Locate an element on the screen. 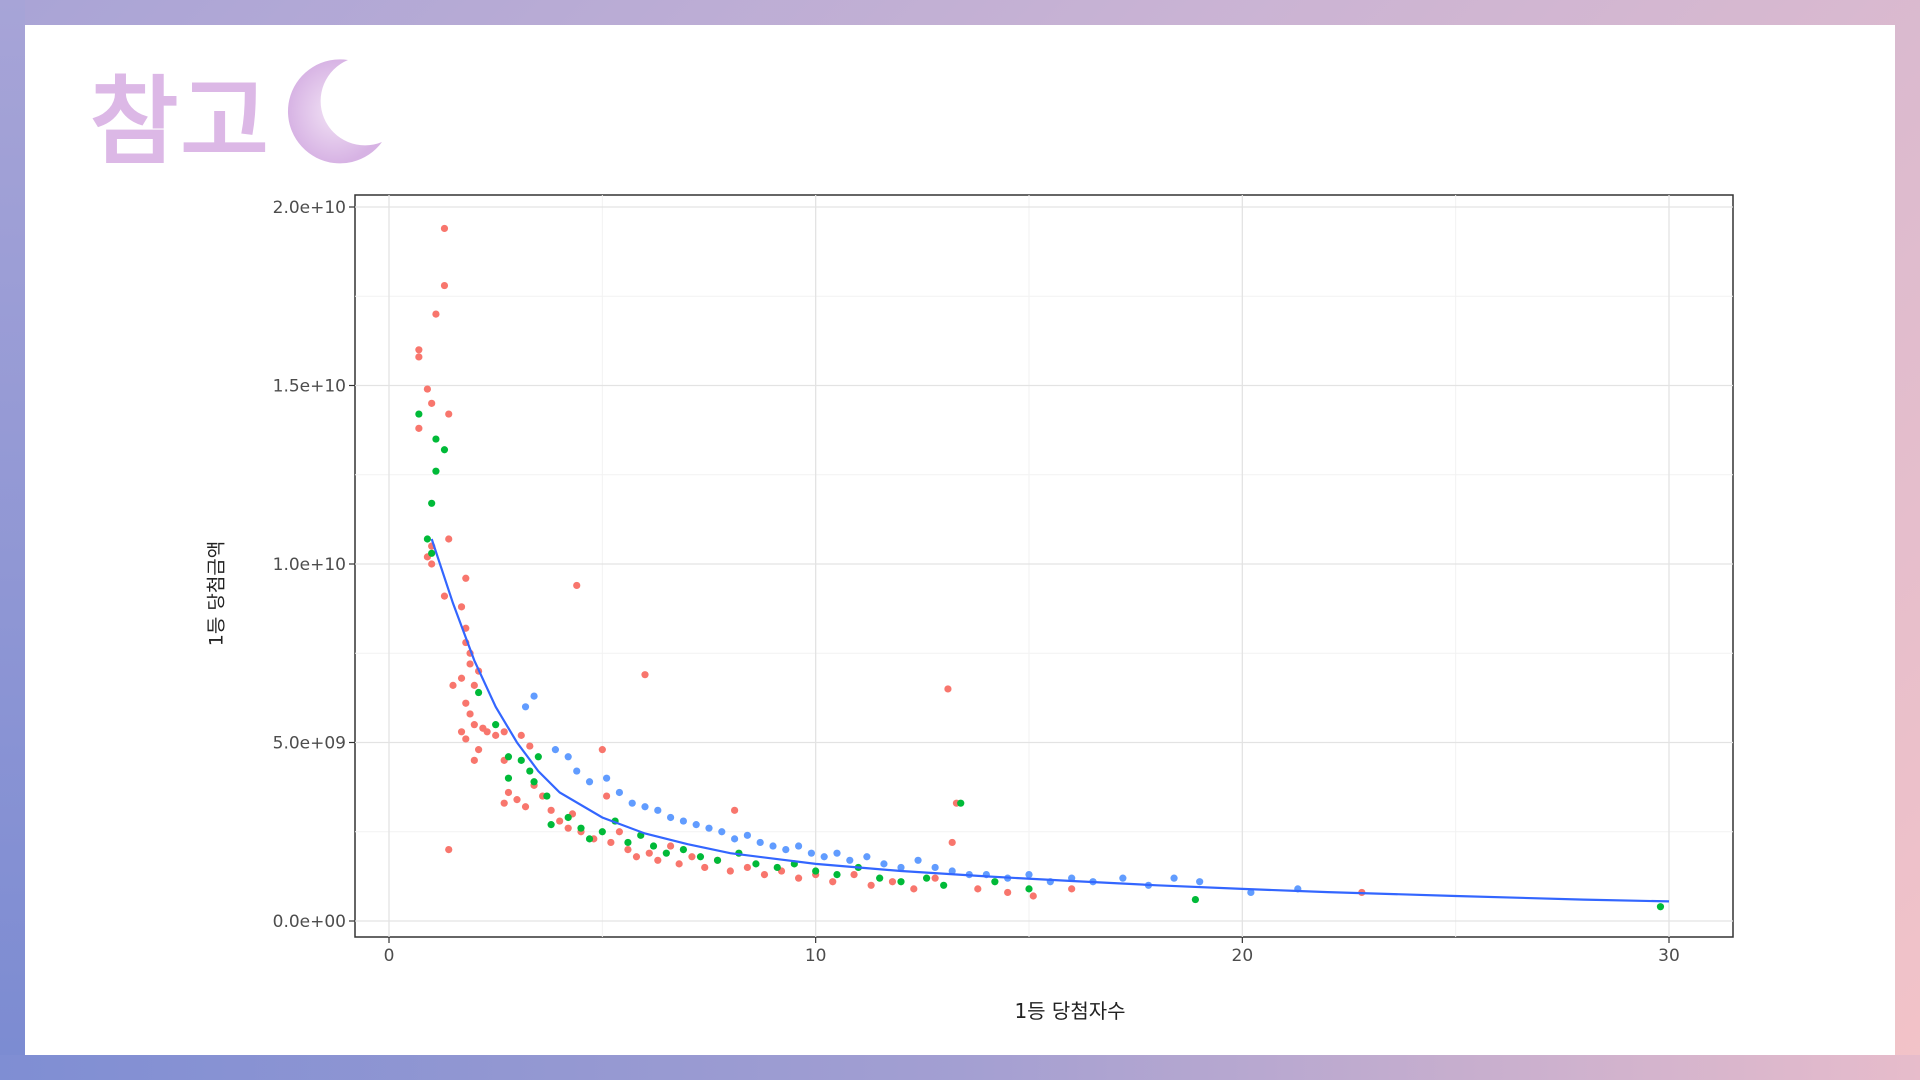 The width and height of the screenshot is (1920, 1080). y-axis-title: 1등 당첨금액 is located at coordinates (216, 593).